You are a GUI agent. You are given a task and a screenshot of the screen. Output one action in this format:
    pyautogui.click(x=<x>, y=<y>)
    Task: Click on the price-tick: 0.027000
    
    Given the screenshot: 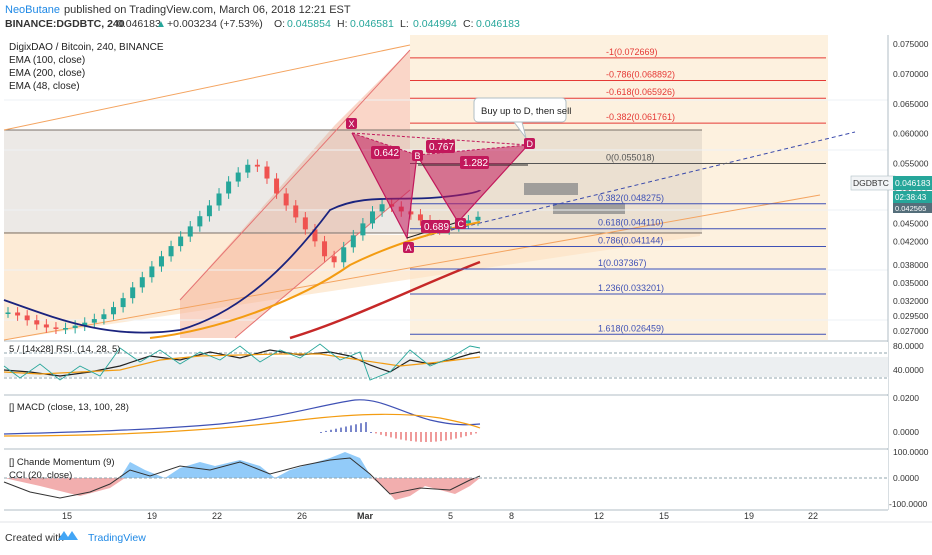 What is the action you would take?
    pyautogui.click(x=911, y=331)
    